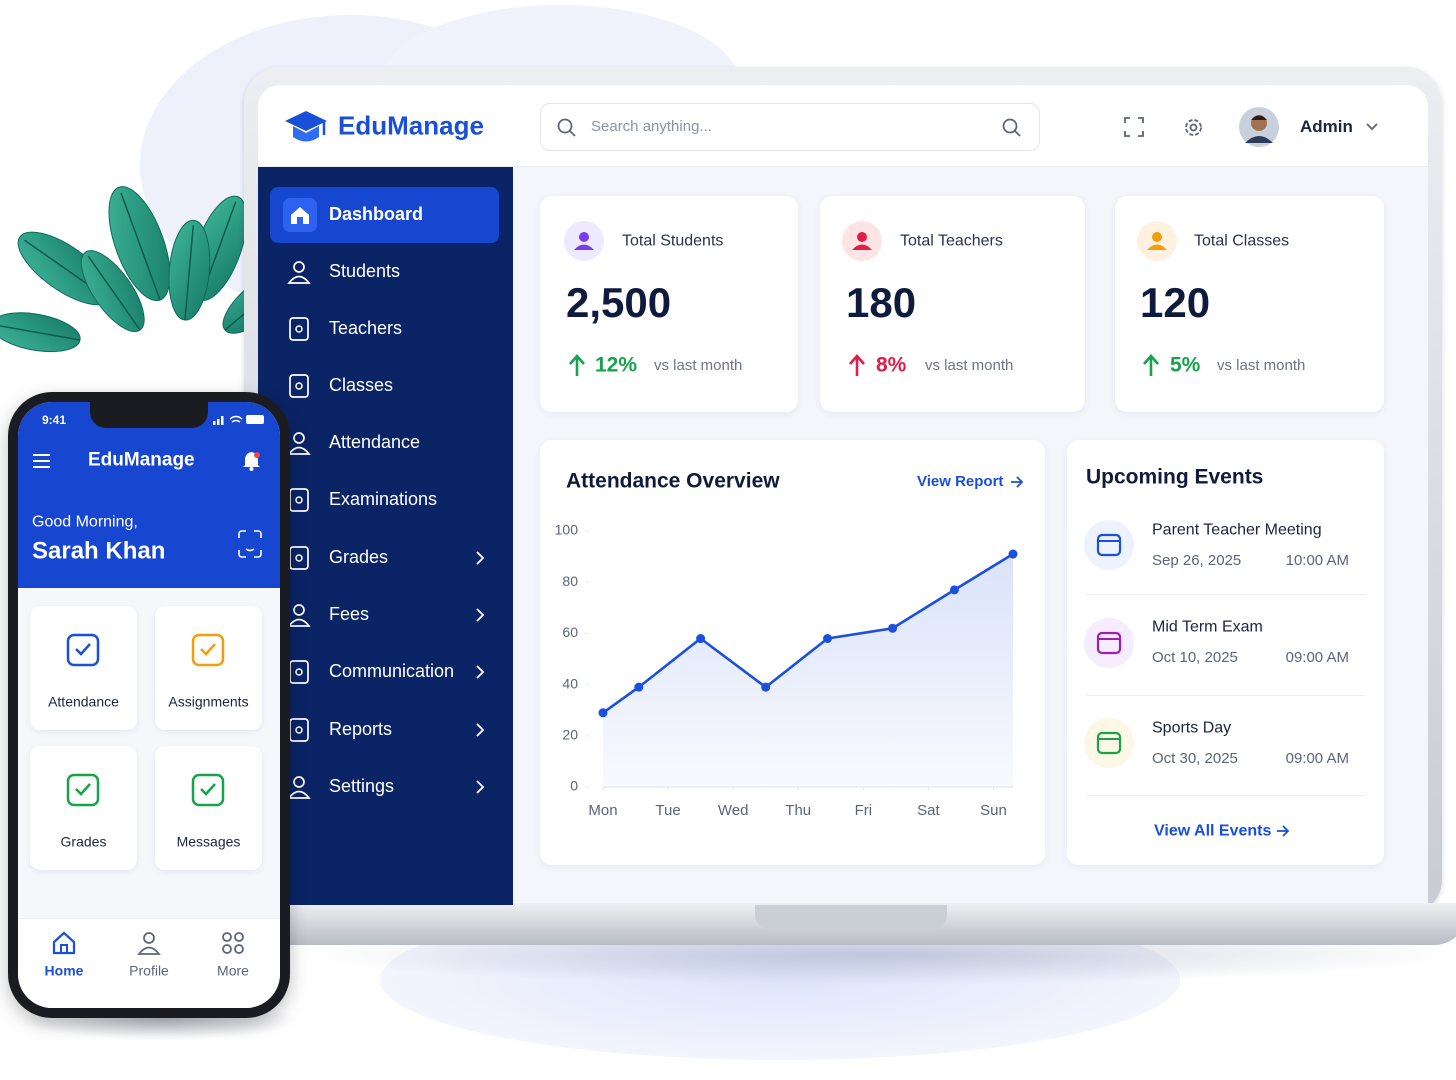 This screenshot has width=1456, height=1080. What do you see at coordinates (960, 481) in the screenshot?
I see `chart-link: View Report` at bounding box center [960, 481].